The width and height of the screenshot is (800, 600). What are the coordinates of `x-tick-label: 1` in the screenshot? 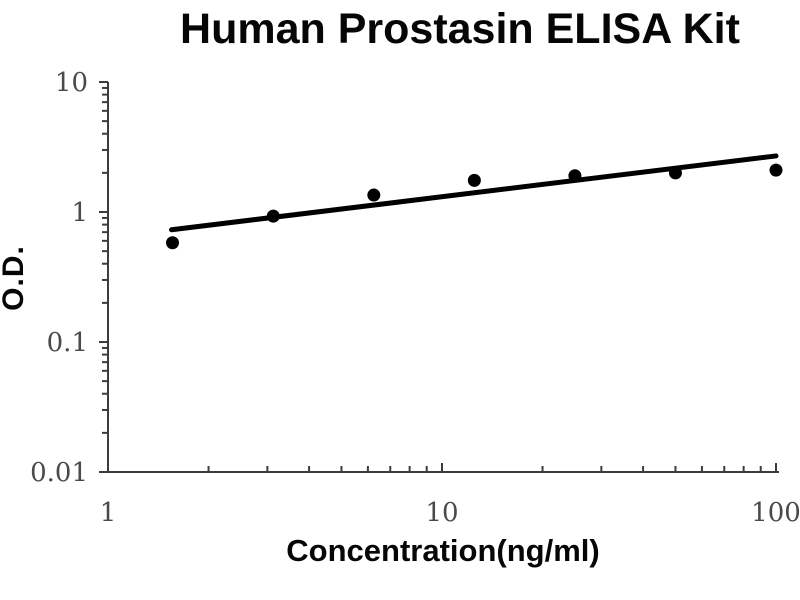 It's located at (108, 513).